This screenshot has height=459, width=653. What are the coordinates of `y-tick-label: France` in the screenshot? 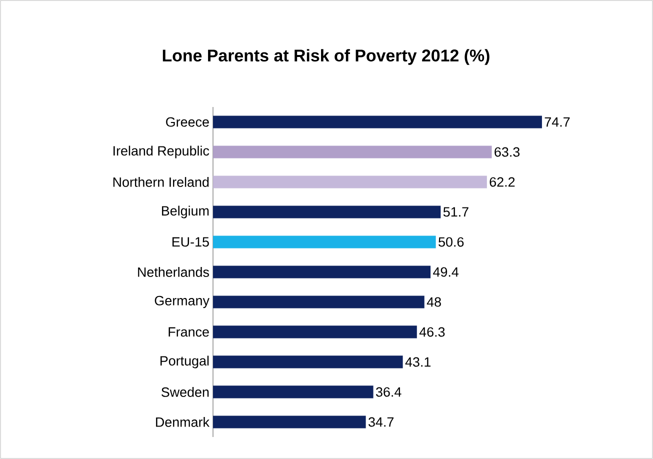 It's located at (188, 332).